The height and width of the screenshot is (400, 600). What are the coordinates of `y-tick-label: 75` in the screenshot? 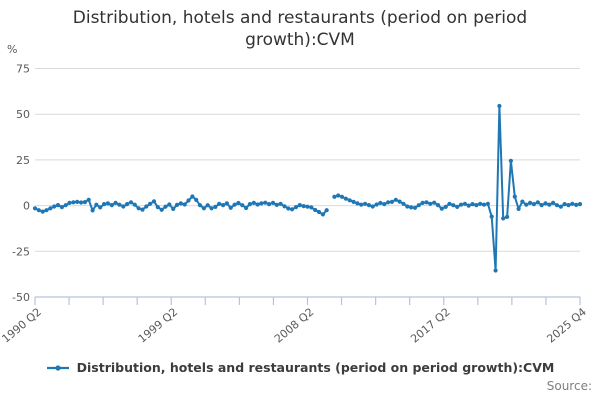 It's located at (23, 69).